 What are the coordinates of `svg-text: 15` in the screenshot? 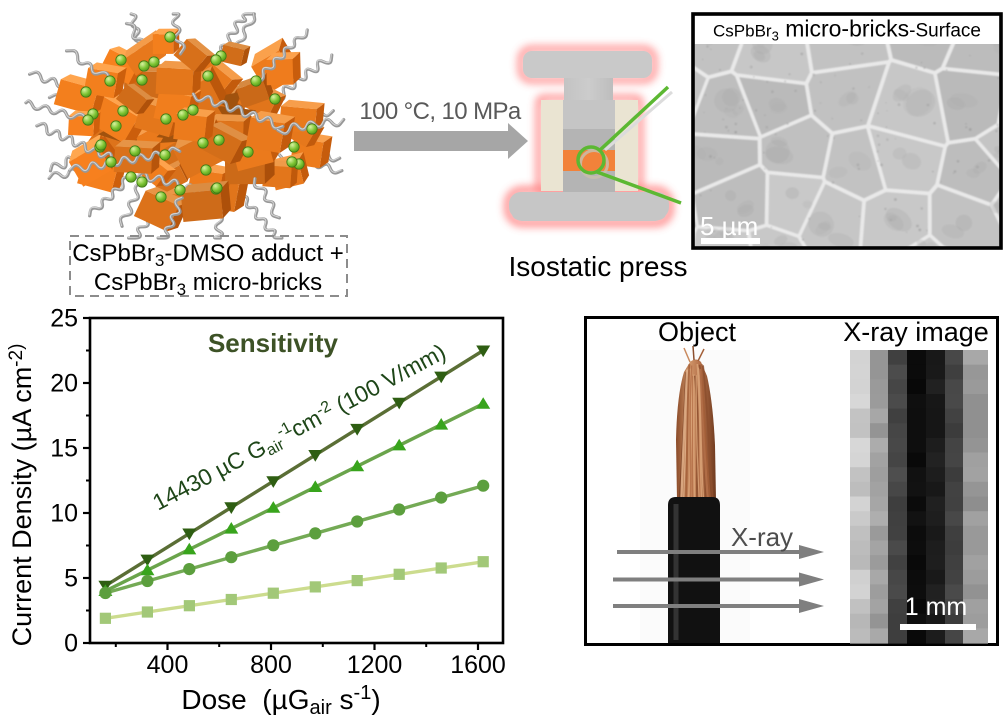 It's located at (64, 449).